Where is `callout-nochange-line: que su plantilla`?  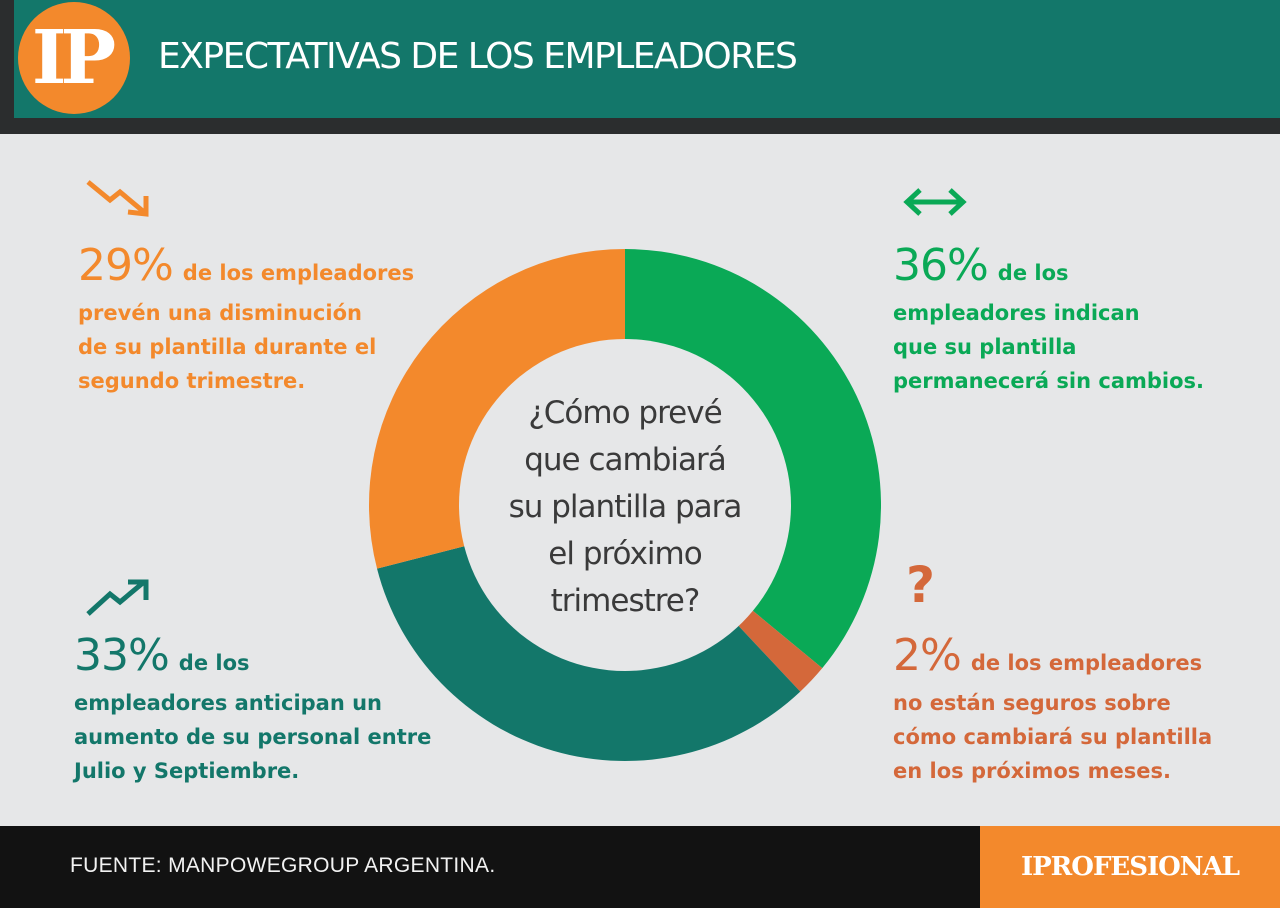
callout-nochange-line: que su plantilla is located at coordinates (985, 347).